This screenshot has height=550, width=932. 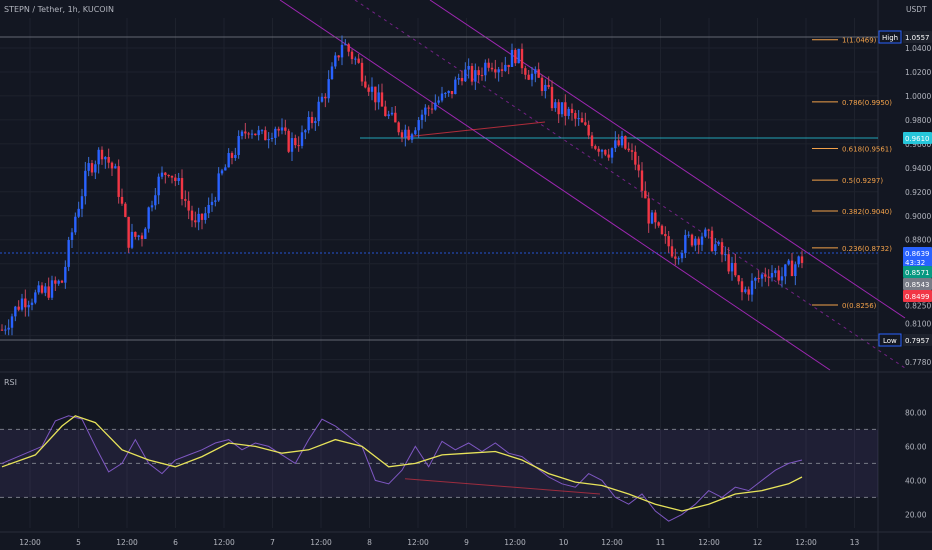 I want to click on time-tick-label: 13, so click(x=855, y=542).